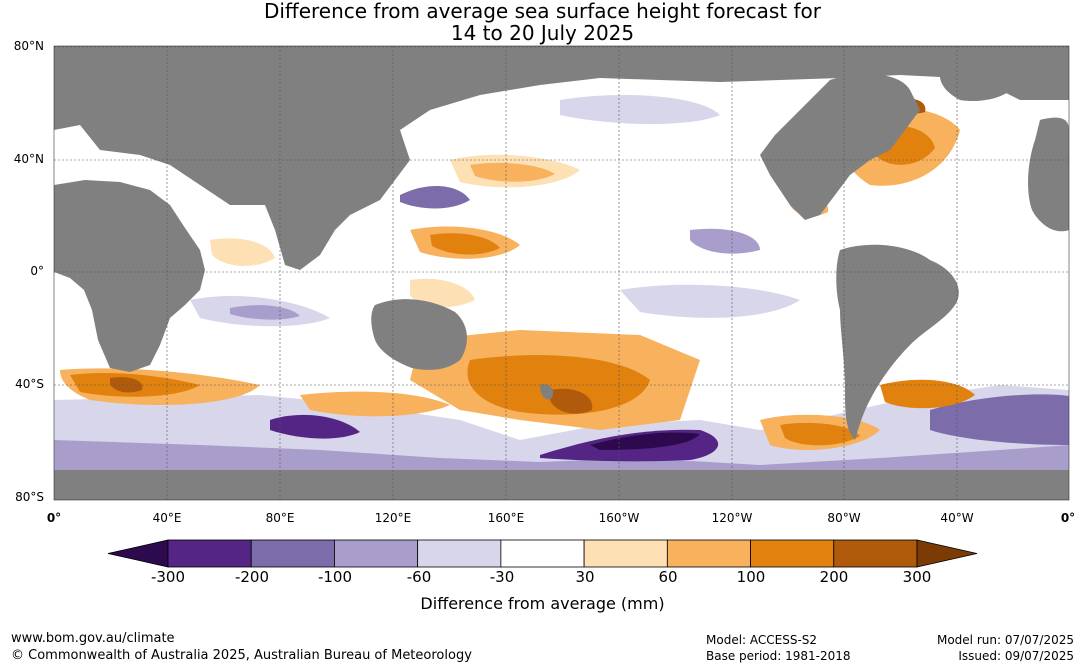 Image resolution: width=1085 pixels, height=667 pixels. I want to click on australia-landmass, so click(419, 334).